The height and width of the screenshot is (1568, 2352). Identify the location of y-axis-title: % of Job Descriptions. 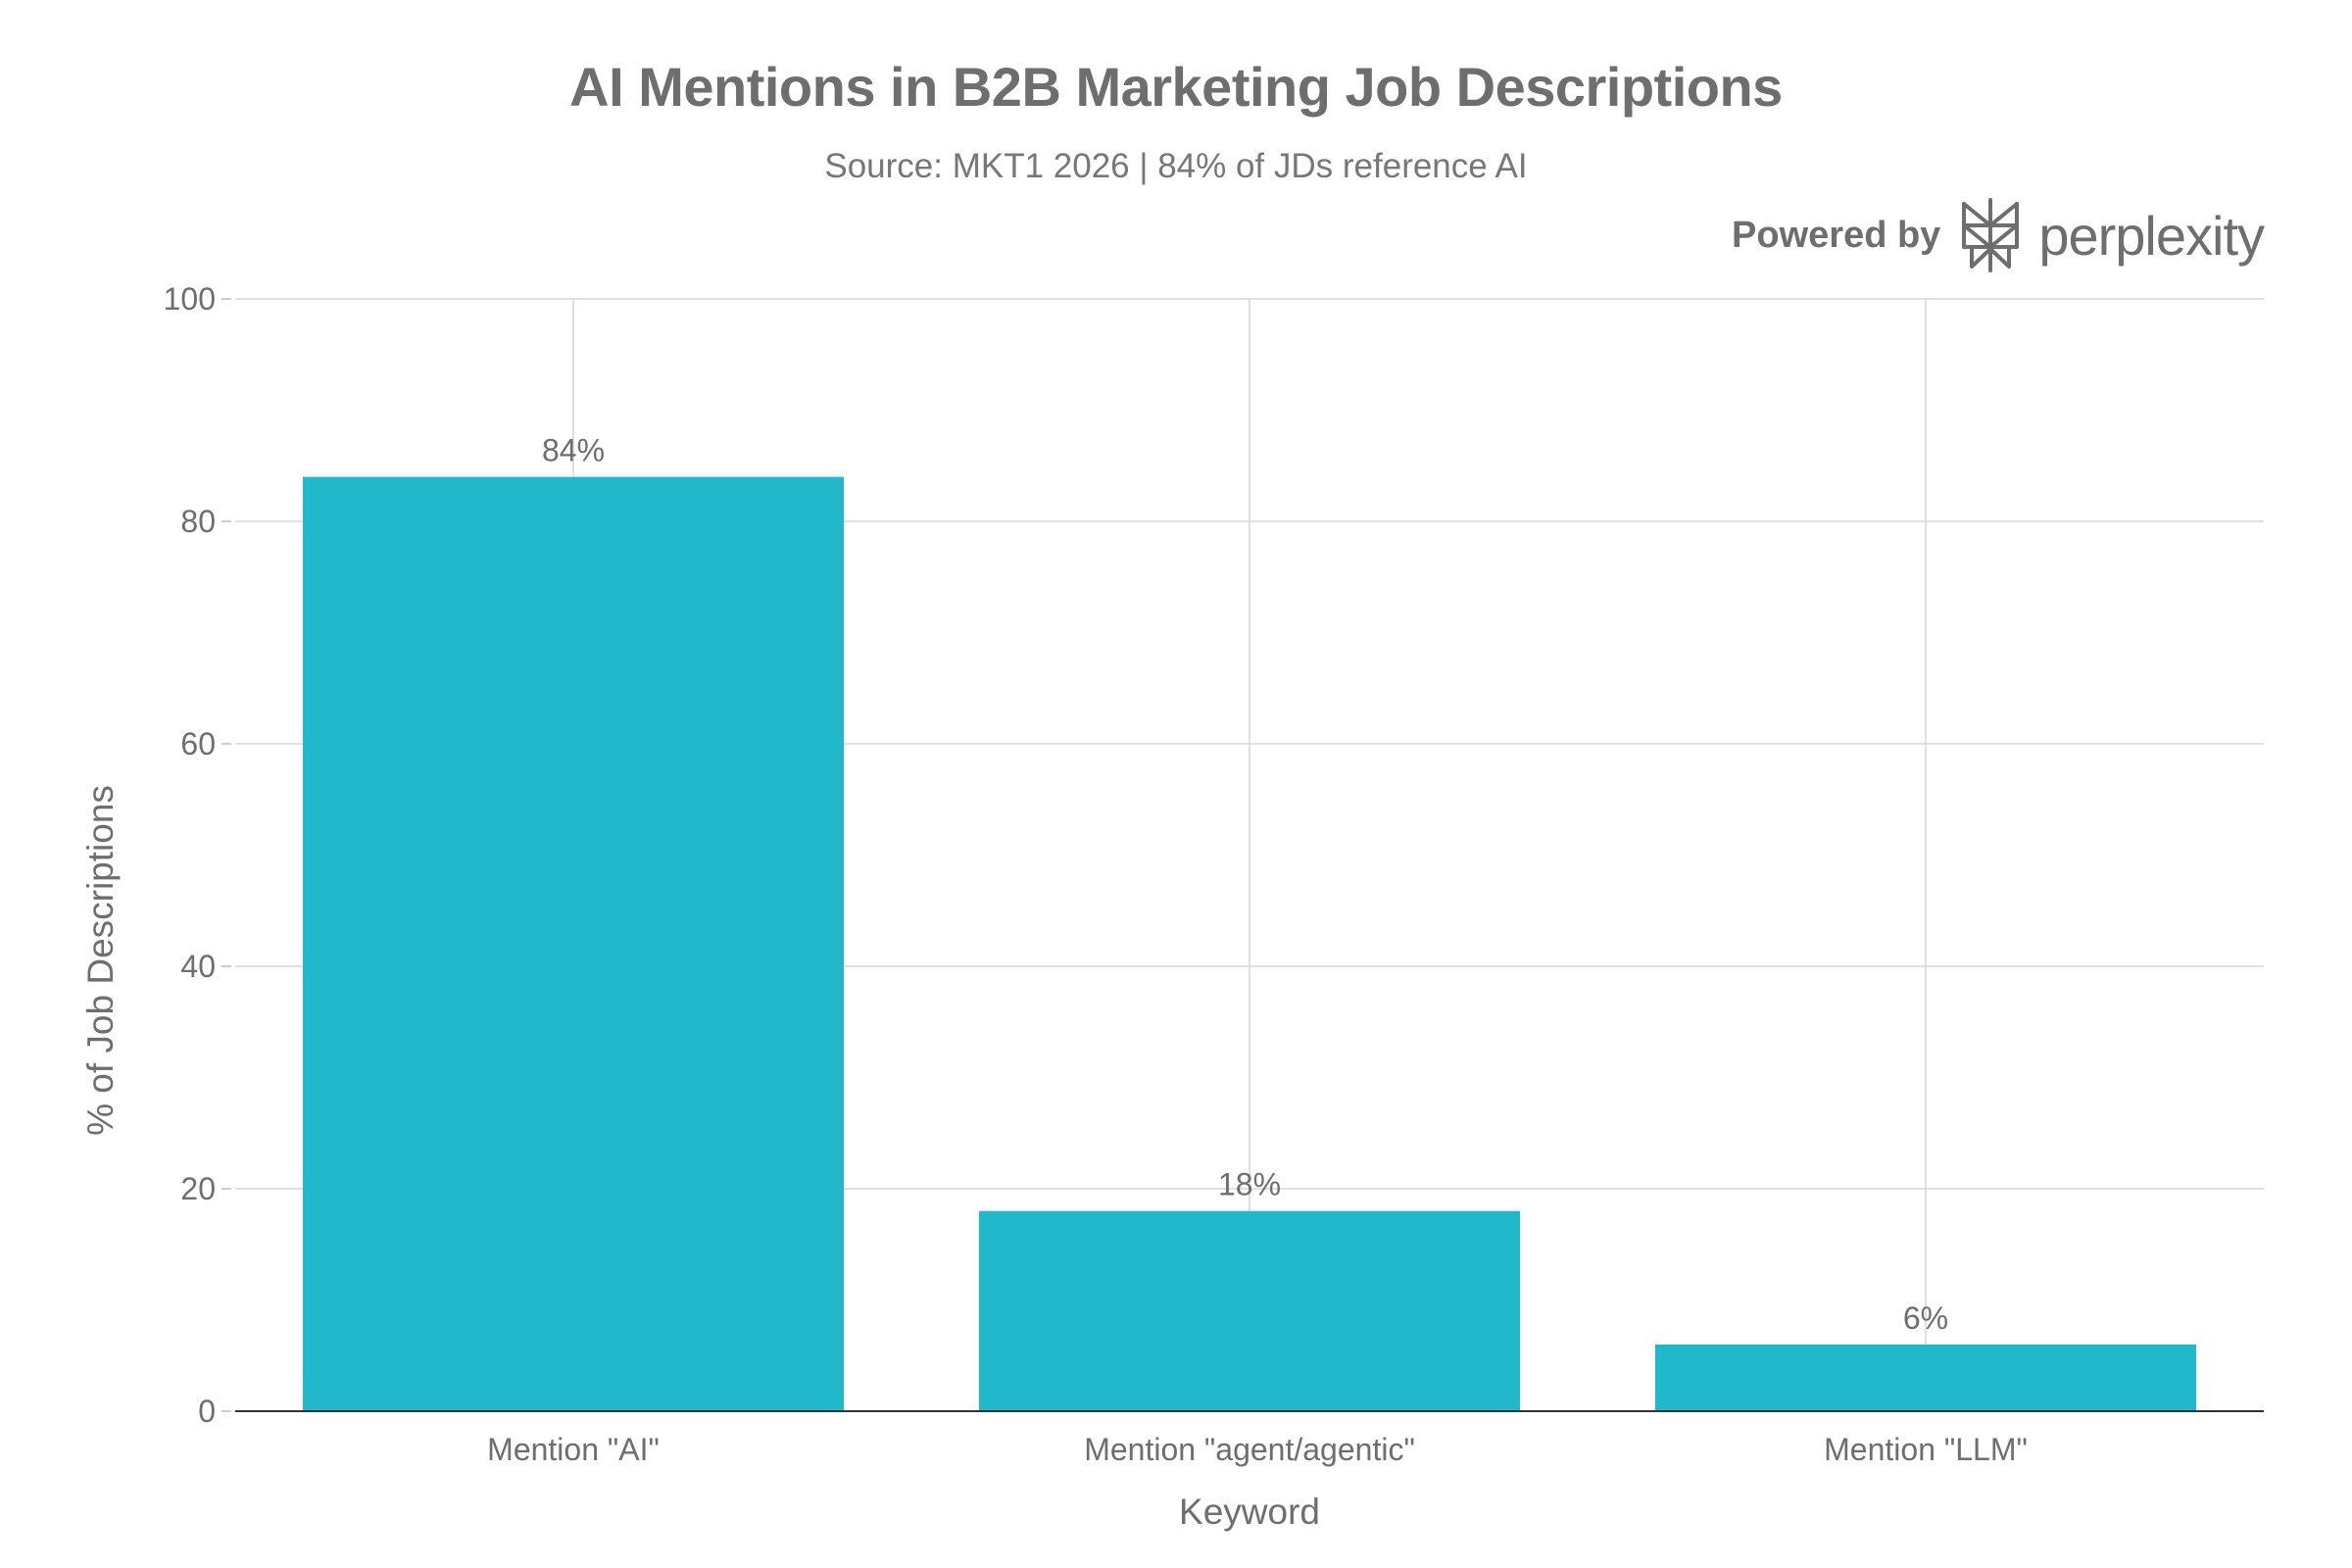
(100, 960).